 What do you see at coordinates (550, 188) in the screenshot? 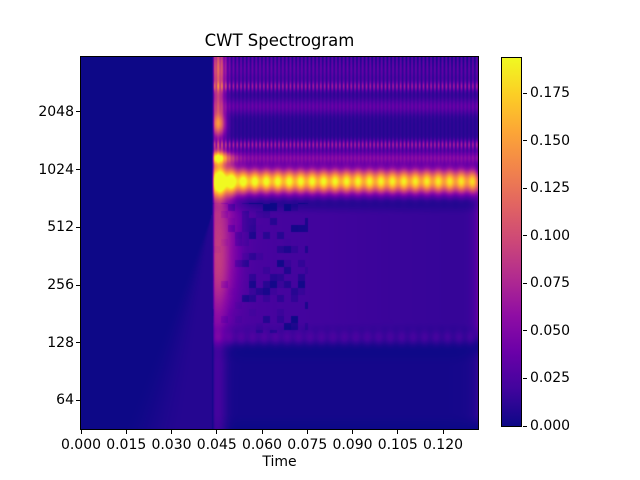
I see `colorbar-tick-label: 0.125` at bounding box center [550, 188].